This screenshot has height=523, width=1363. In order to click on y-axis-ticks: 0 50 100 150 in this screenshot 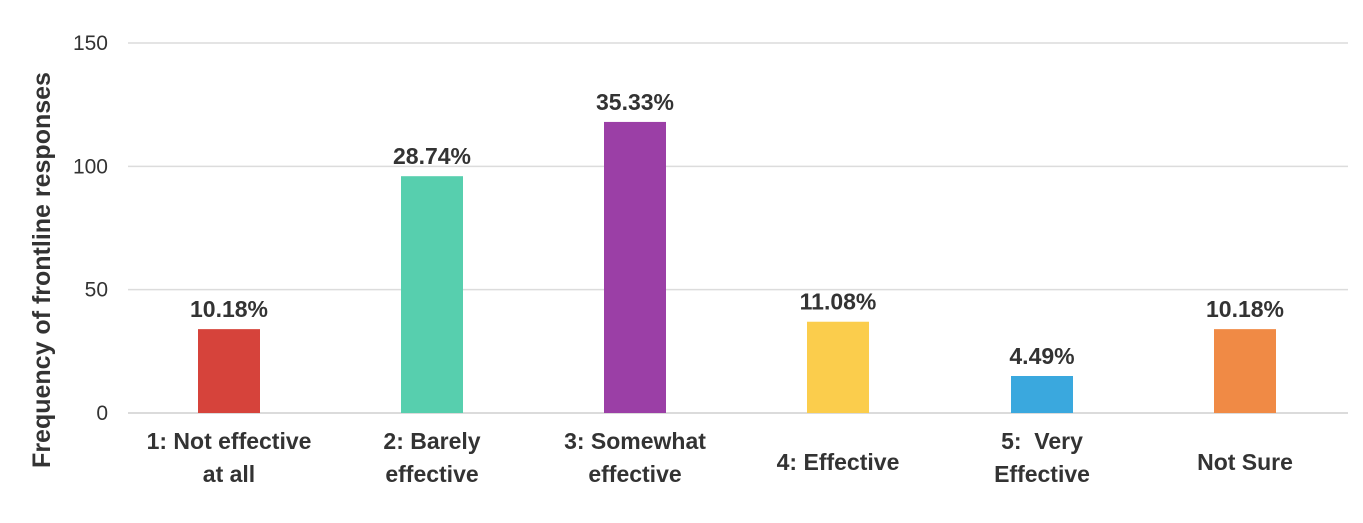, I will do `click(90, 228)`.